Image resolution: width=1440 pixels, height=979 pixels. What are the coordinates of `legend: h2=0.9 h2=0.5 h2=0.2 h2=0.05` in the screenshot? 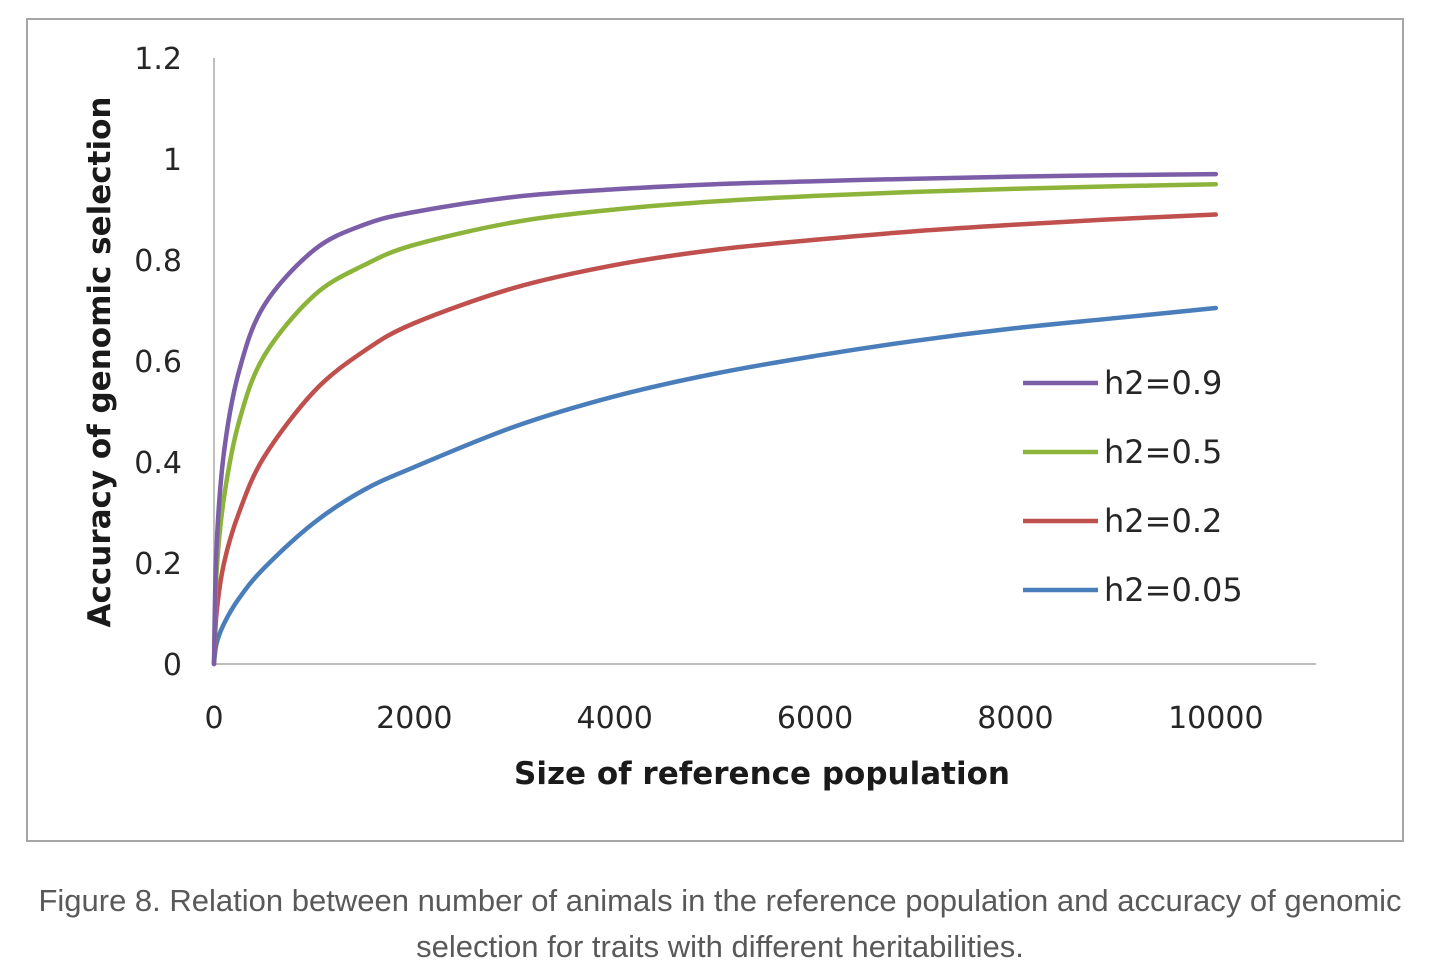 It's located at (1133, 486).